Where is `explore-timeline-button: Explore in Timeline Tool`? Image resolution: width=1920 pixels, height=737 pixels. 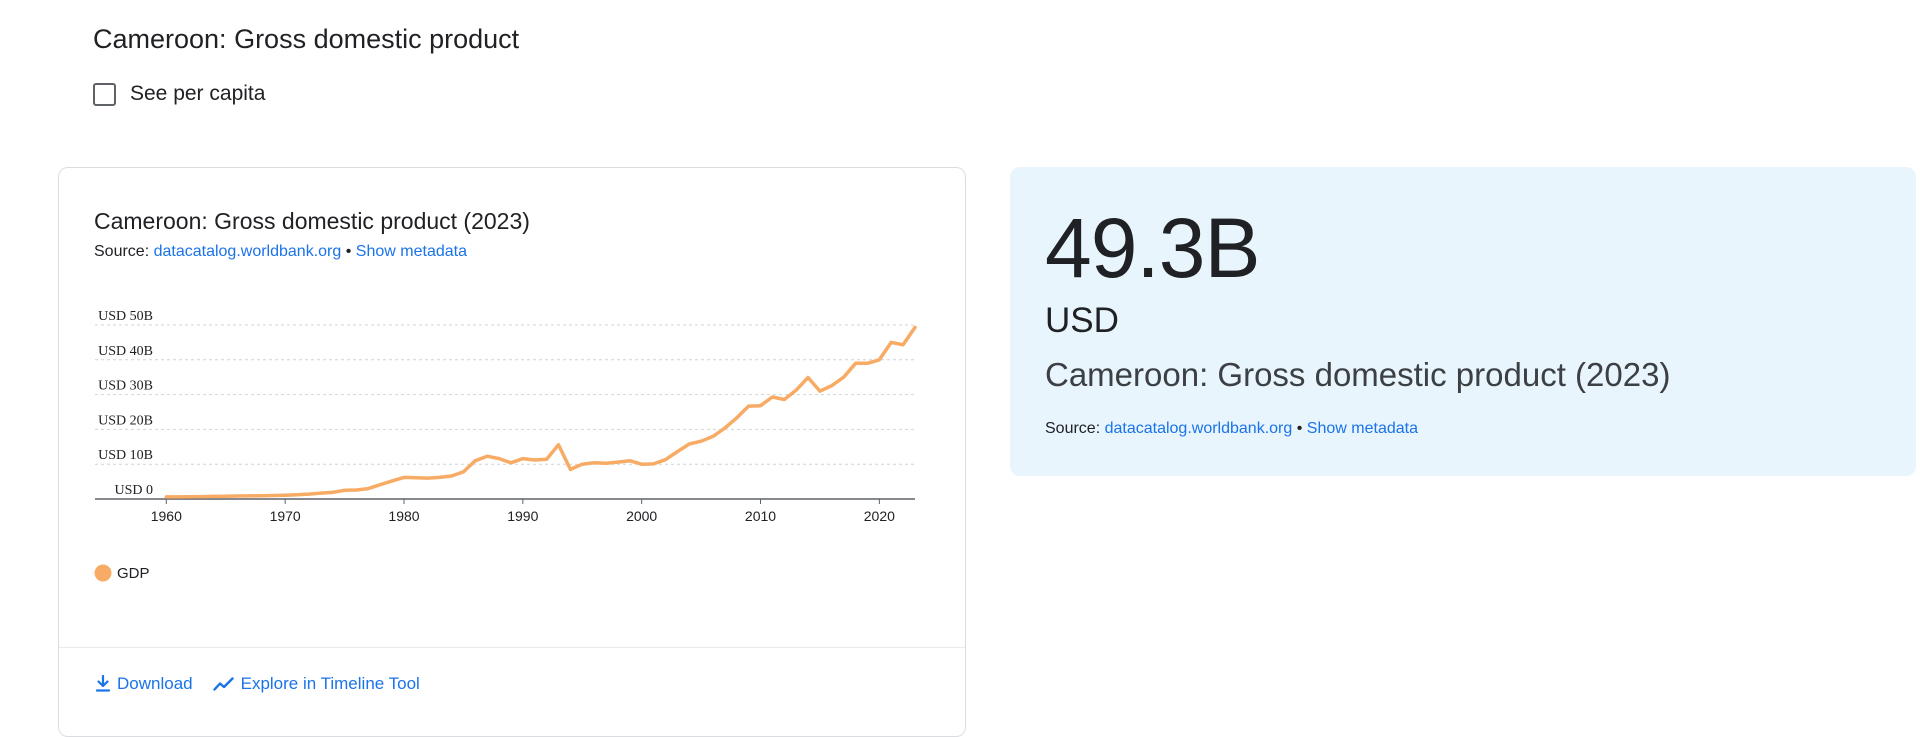
explore-timeline-button: Explore in Timeline Tool is located at coordinates (316, 684).